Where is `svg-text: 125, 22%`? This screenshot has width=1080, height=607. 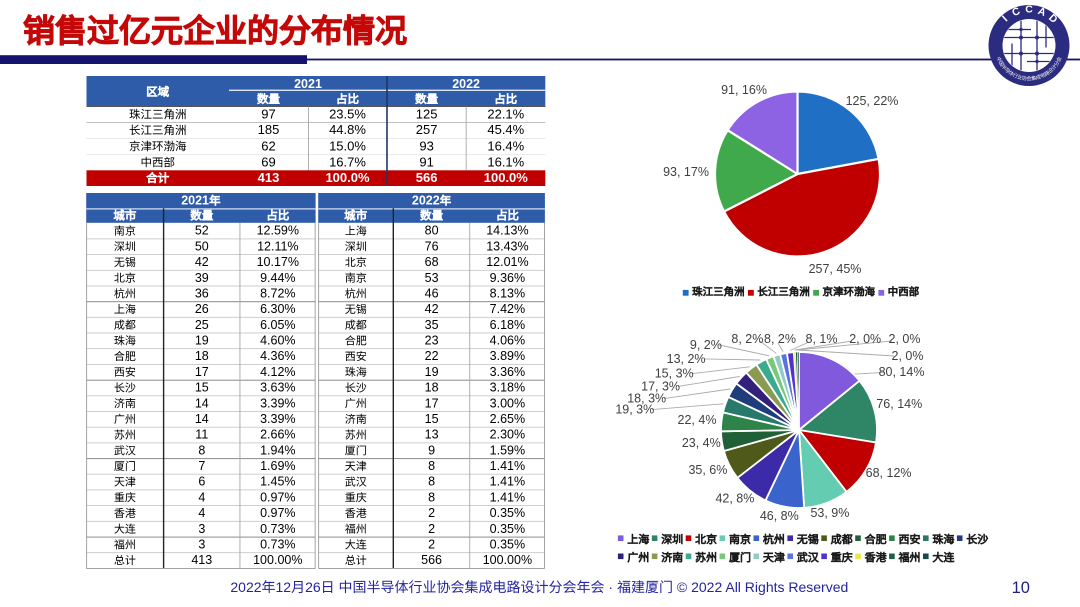 svg-text: 125, 22% is located at coordinates (872, 101).